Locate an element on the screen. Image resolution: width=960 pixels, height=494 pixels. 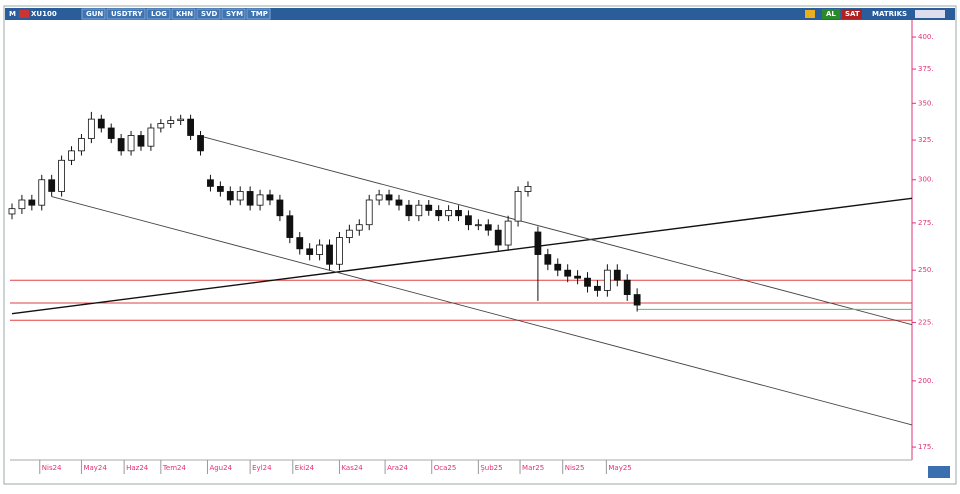
toolbar-button-label: TMP is located at coordinates (259, 14).